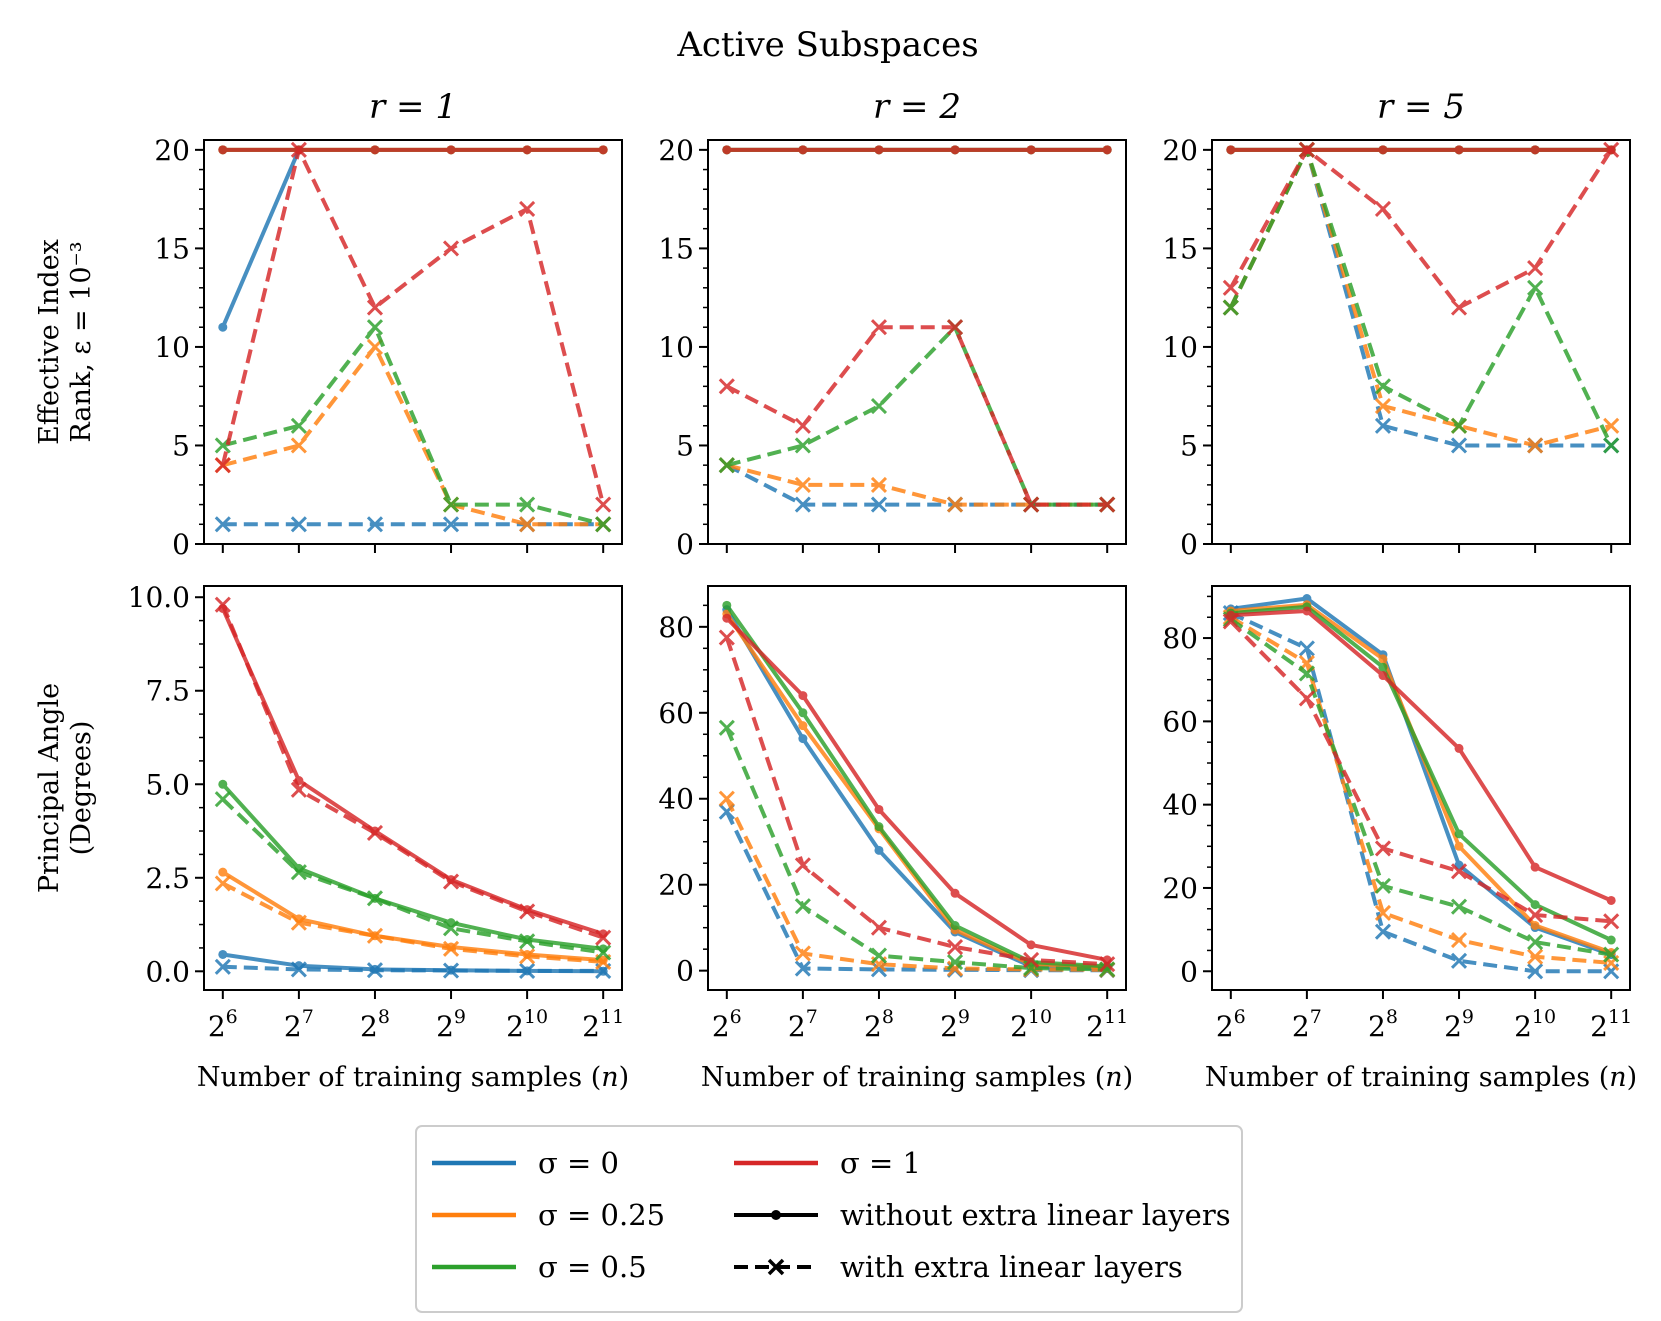  Describe the element at coordinates (601, 1215) in the screenshot. I see `legend-label: σ = 0.25` at that location.